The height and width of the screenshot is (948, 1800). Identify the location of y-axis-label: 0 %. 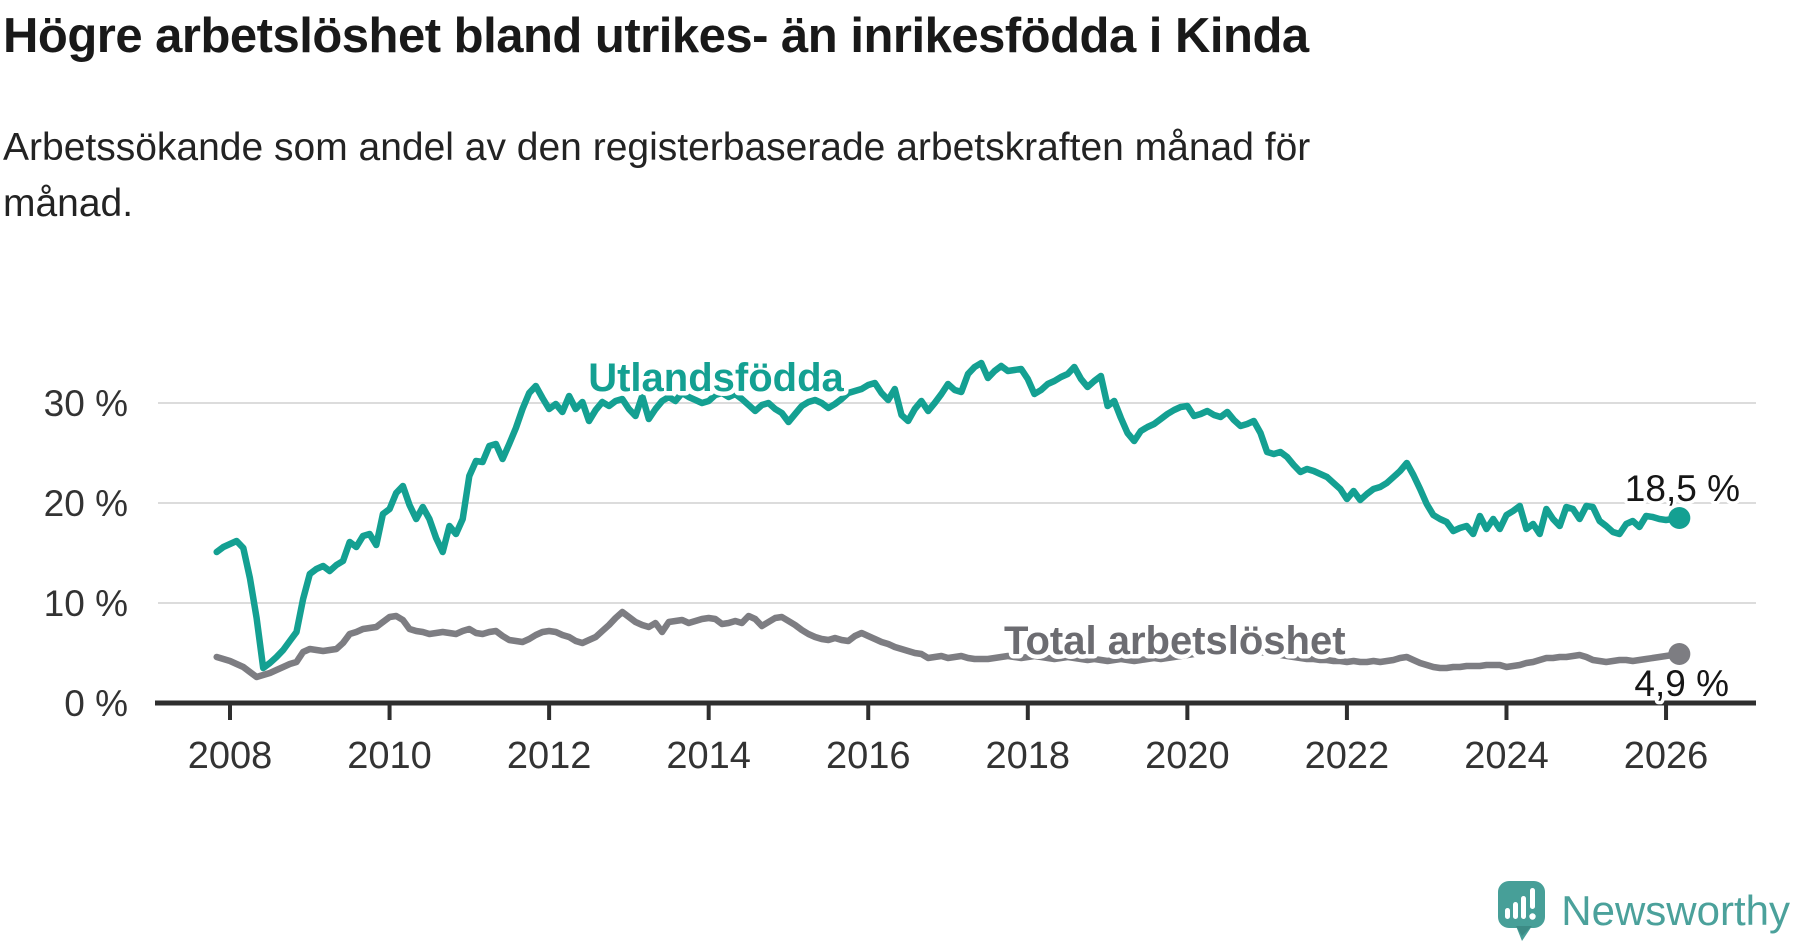
(96, 703).